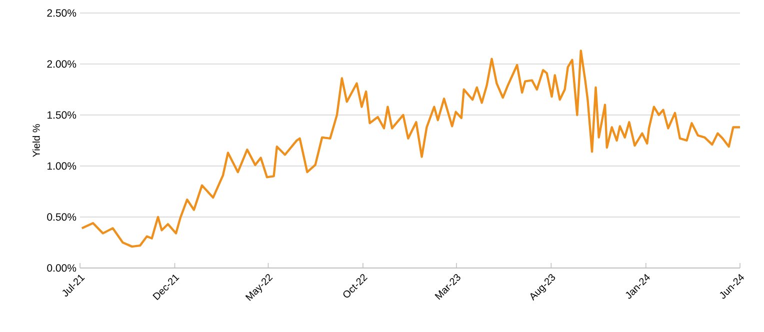  Describe the element at coordinates (62, 115) in the screenshot. I see `y-tick-label: 1.50%` at that location.